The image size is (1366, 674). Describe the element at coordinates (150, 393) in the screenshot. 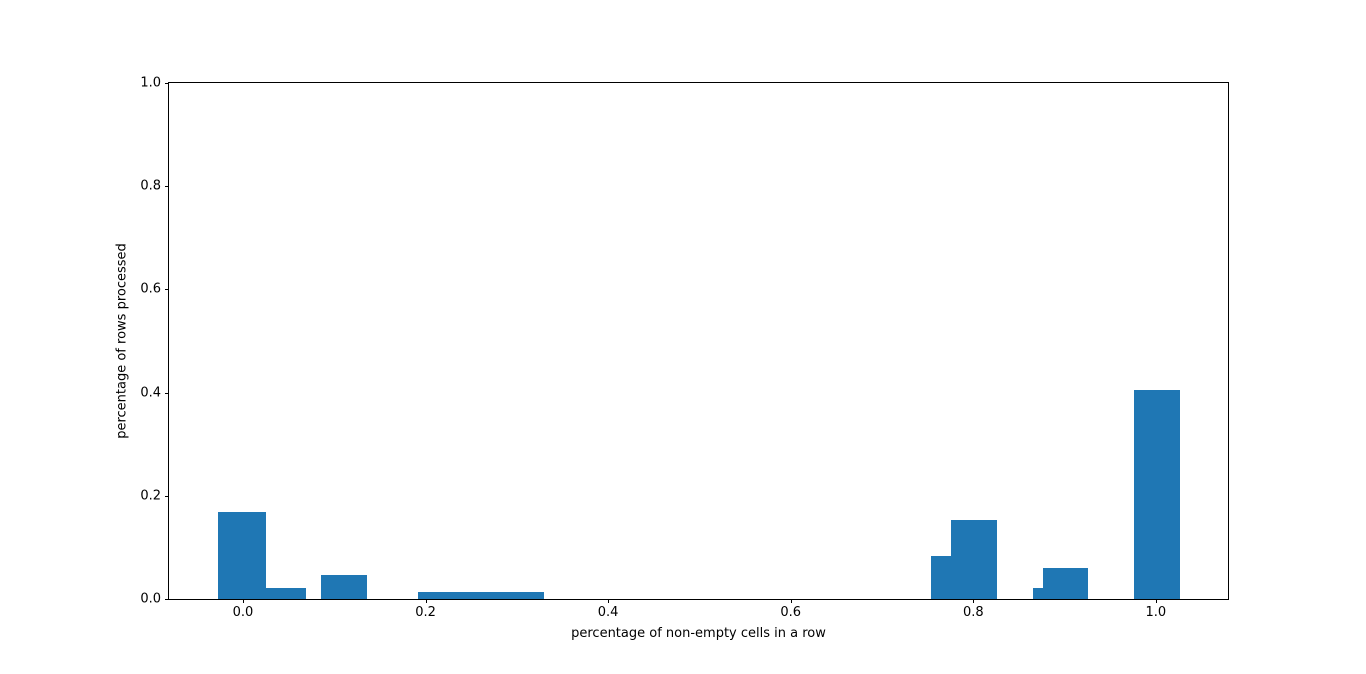

I see `y-tick-label: 0.4` at that location.